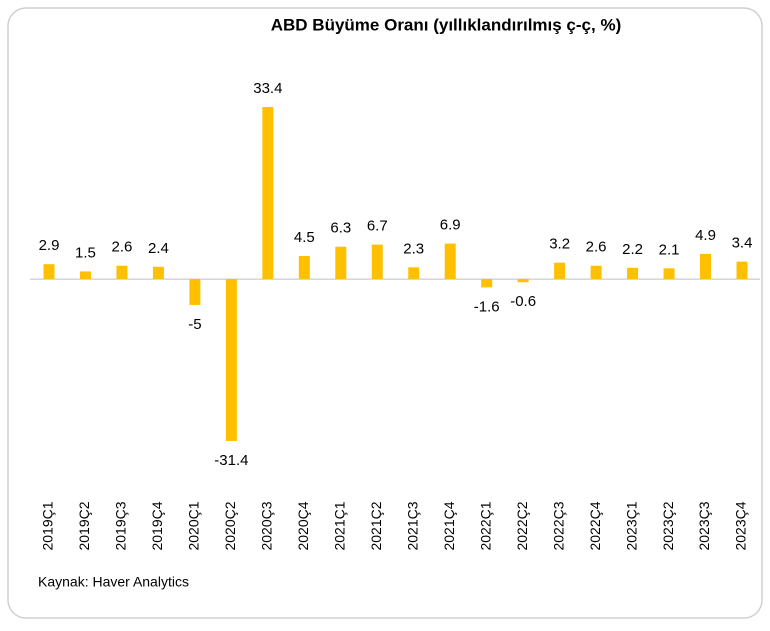 This screenshot has height=631, width=770. What do you see at coordinates (449, 525) in the screenshot?
I see `x-tick-label: 2021Ç4` at bounding box center [449, 525].